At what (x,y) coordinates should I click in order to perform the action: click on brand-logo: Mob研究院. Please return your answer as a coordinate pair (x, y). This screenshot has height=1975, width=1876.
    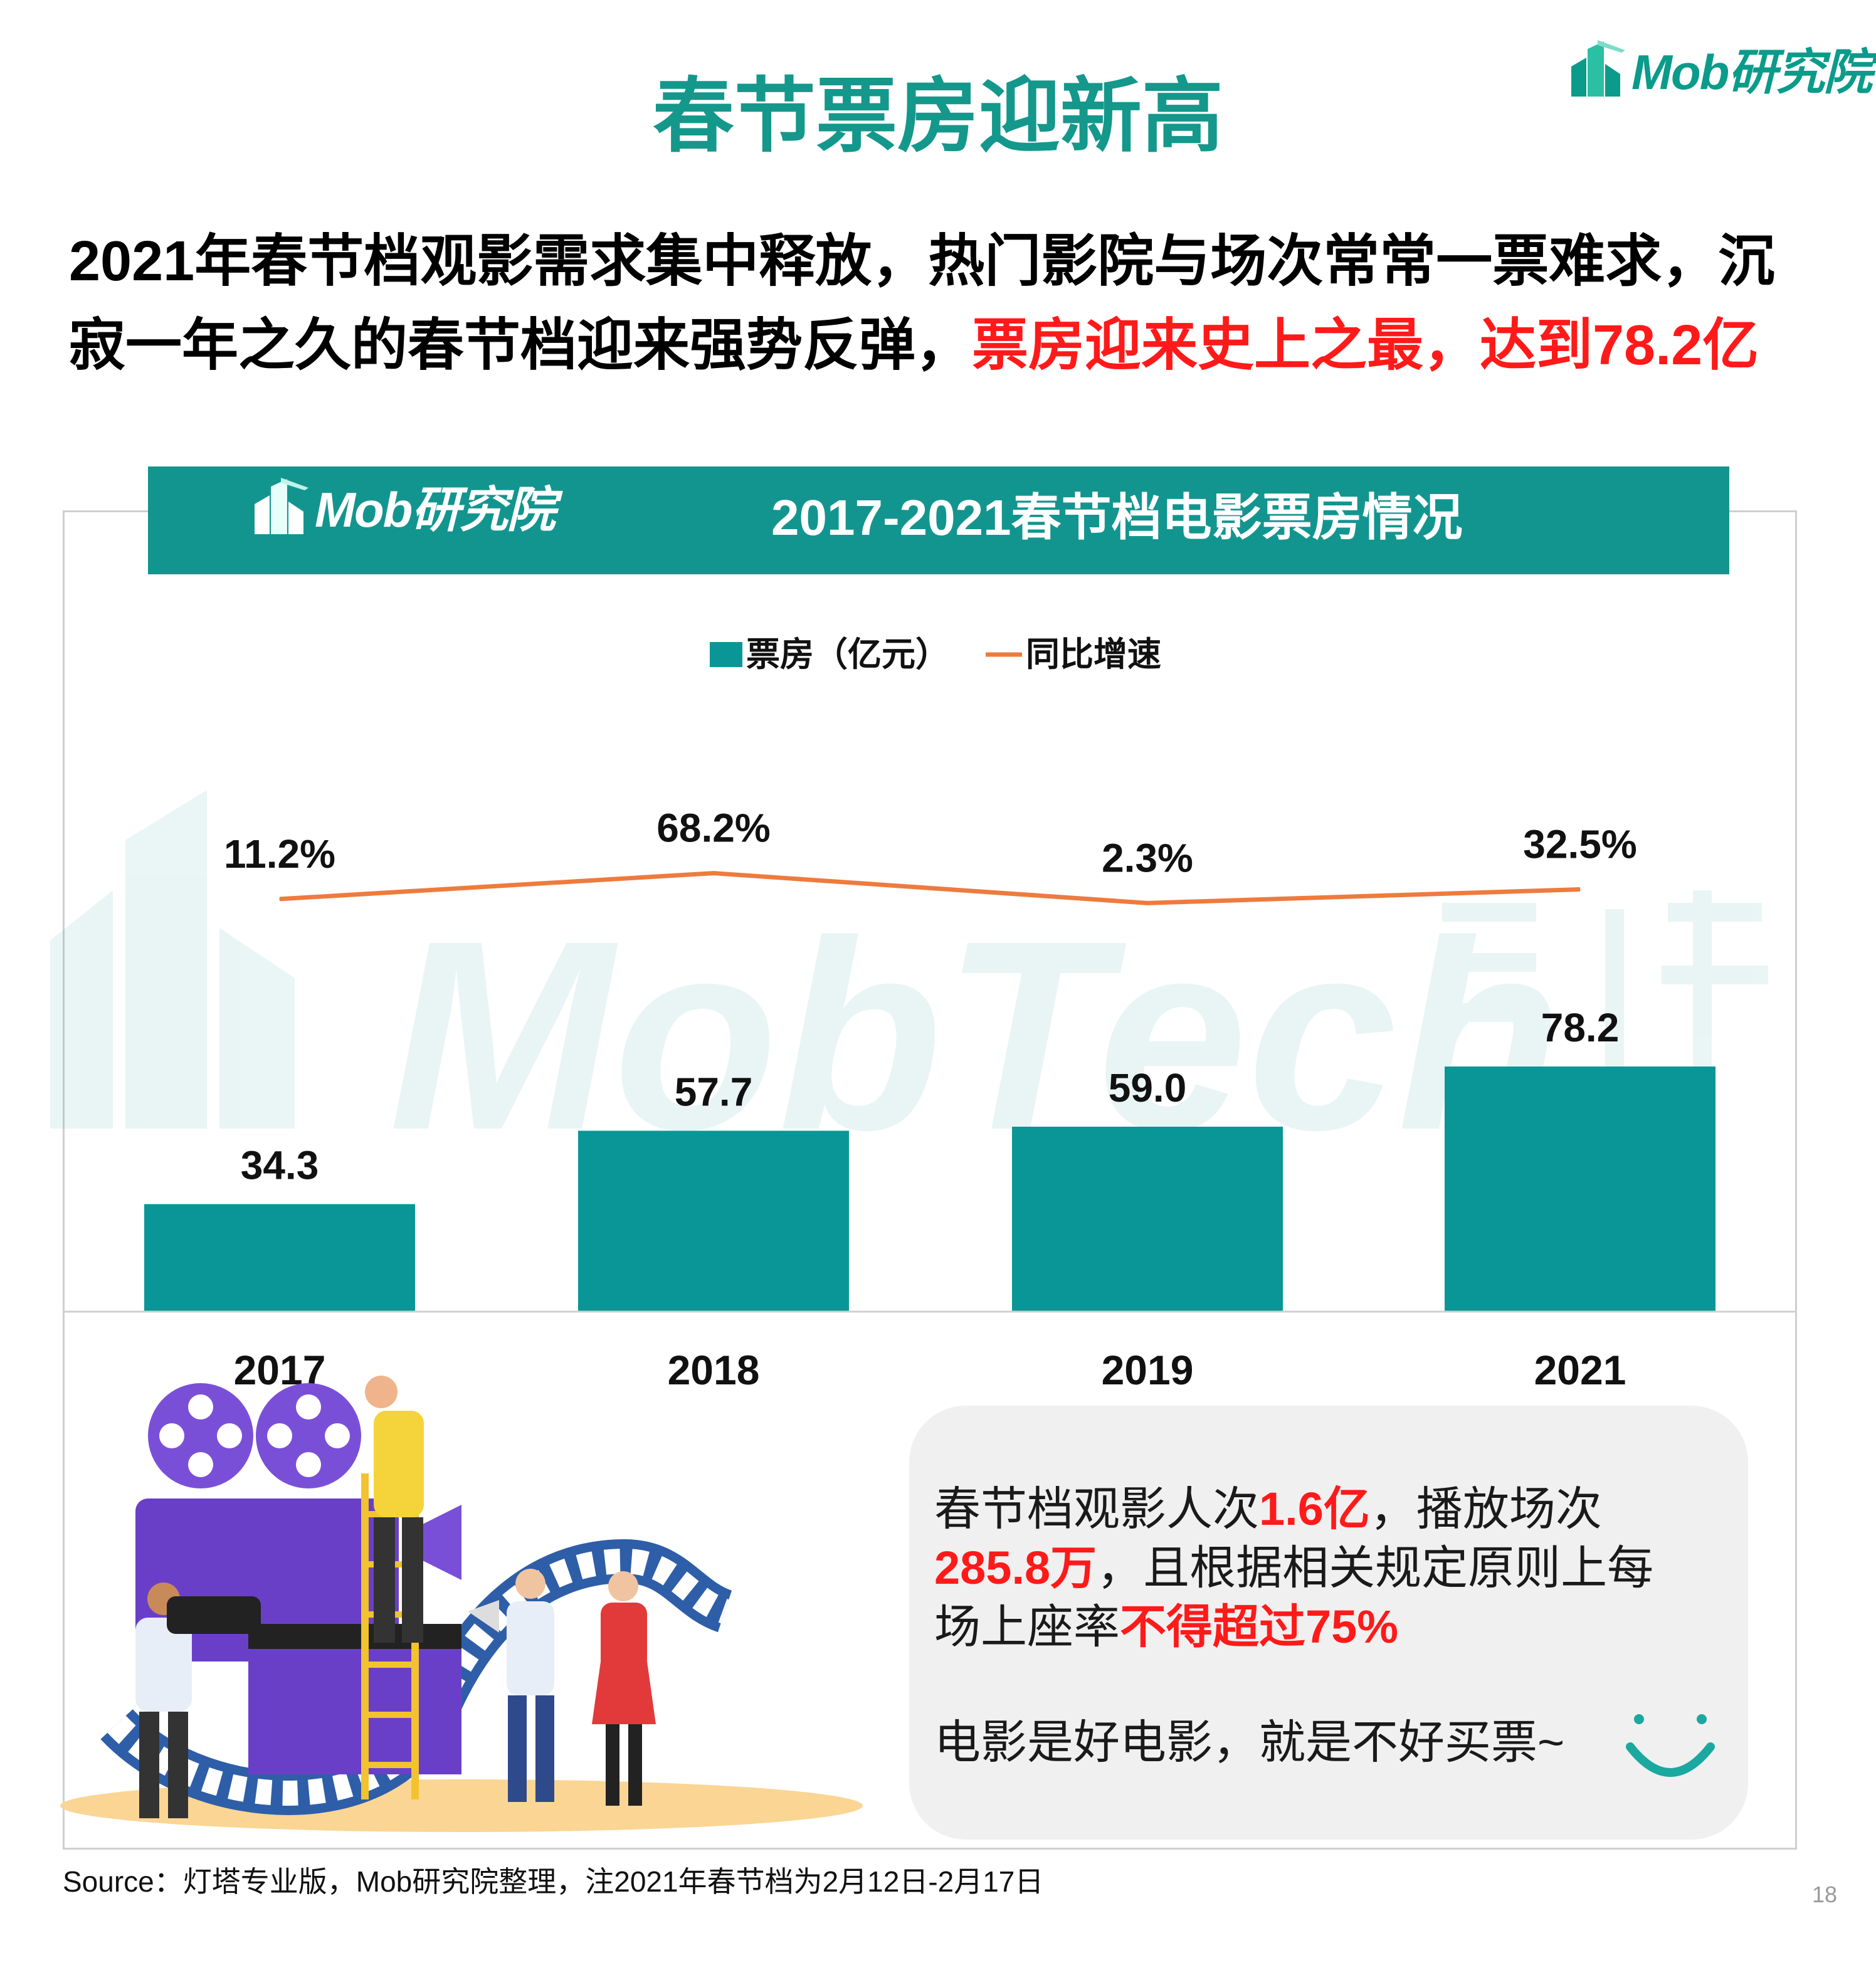
    Looking at the image, I should click on (1720, 69).